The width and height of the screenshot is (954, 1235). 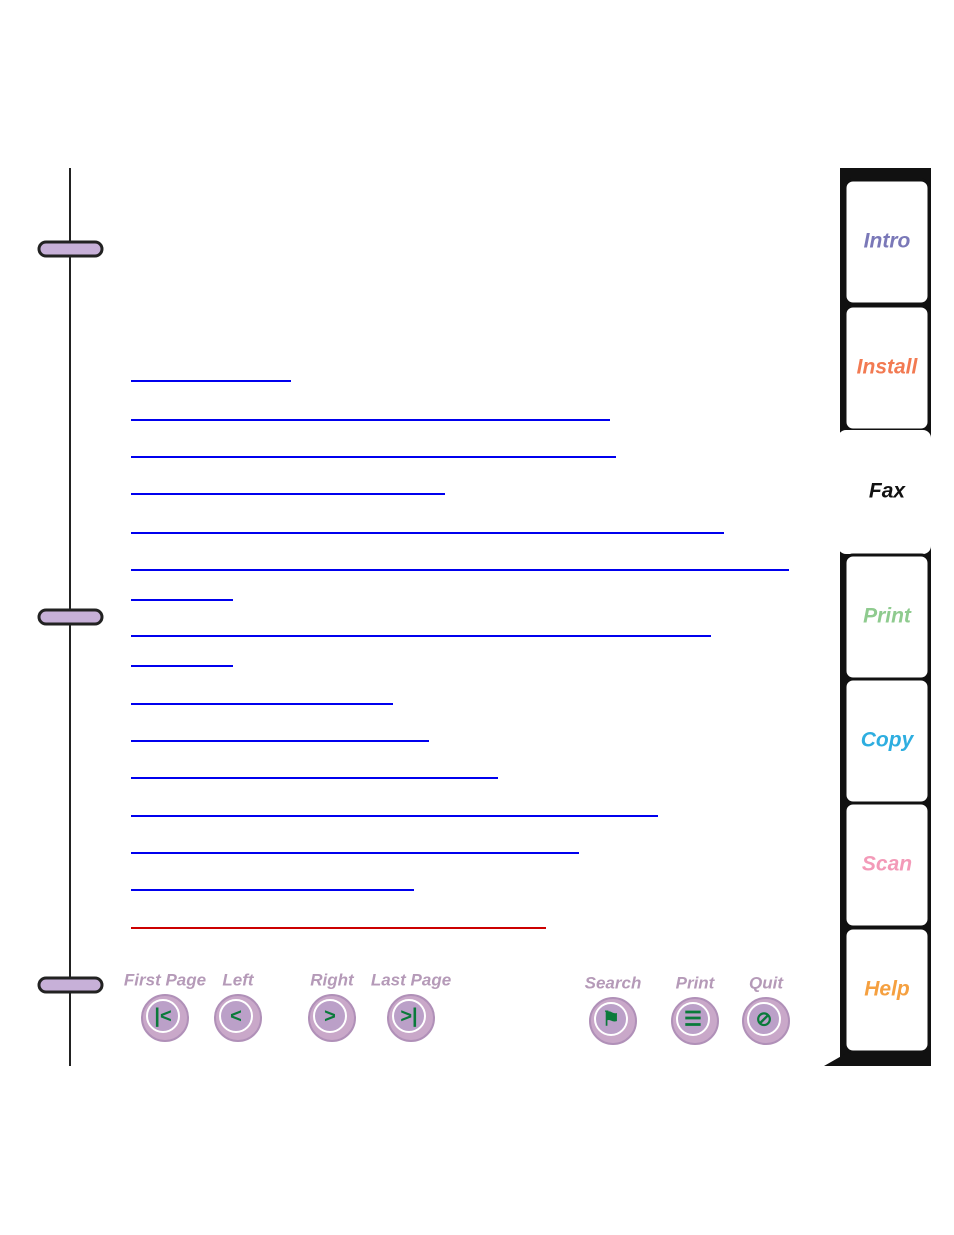 I want to click on button-label: Quit, so click(x=766, y=982).